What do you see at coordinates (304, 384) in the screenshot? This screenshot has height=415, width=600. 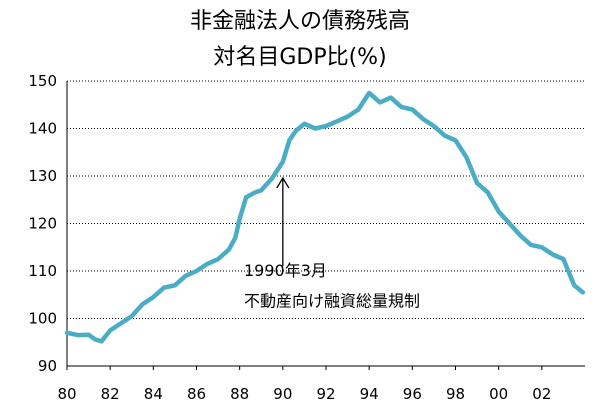 I see `x-axis-ticks: 80 82 84 86 88 90 92 94 96 98 00 02` at bounding box center [304, 384].